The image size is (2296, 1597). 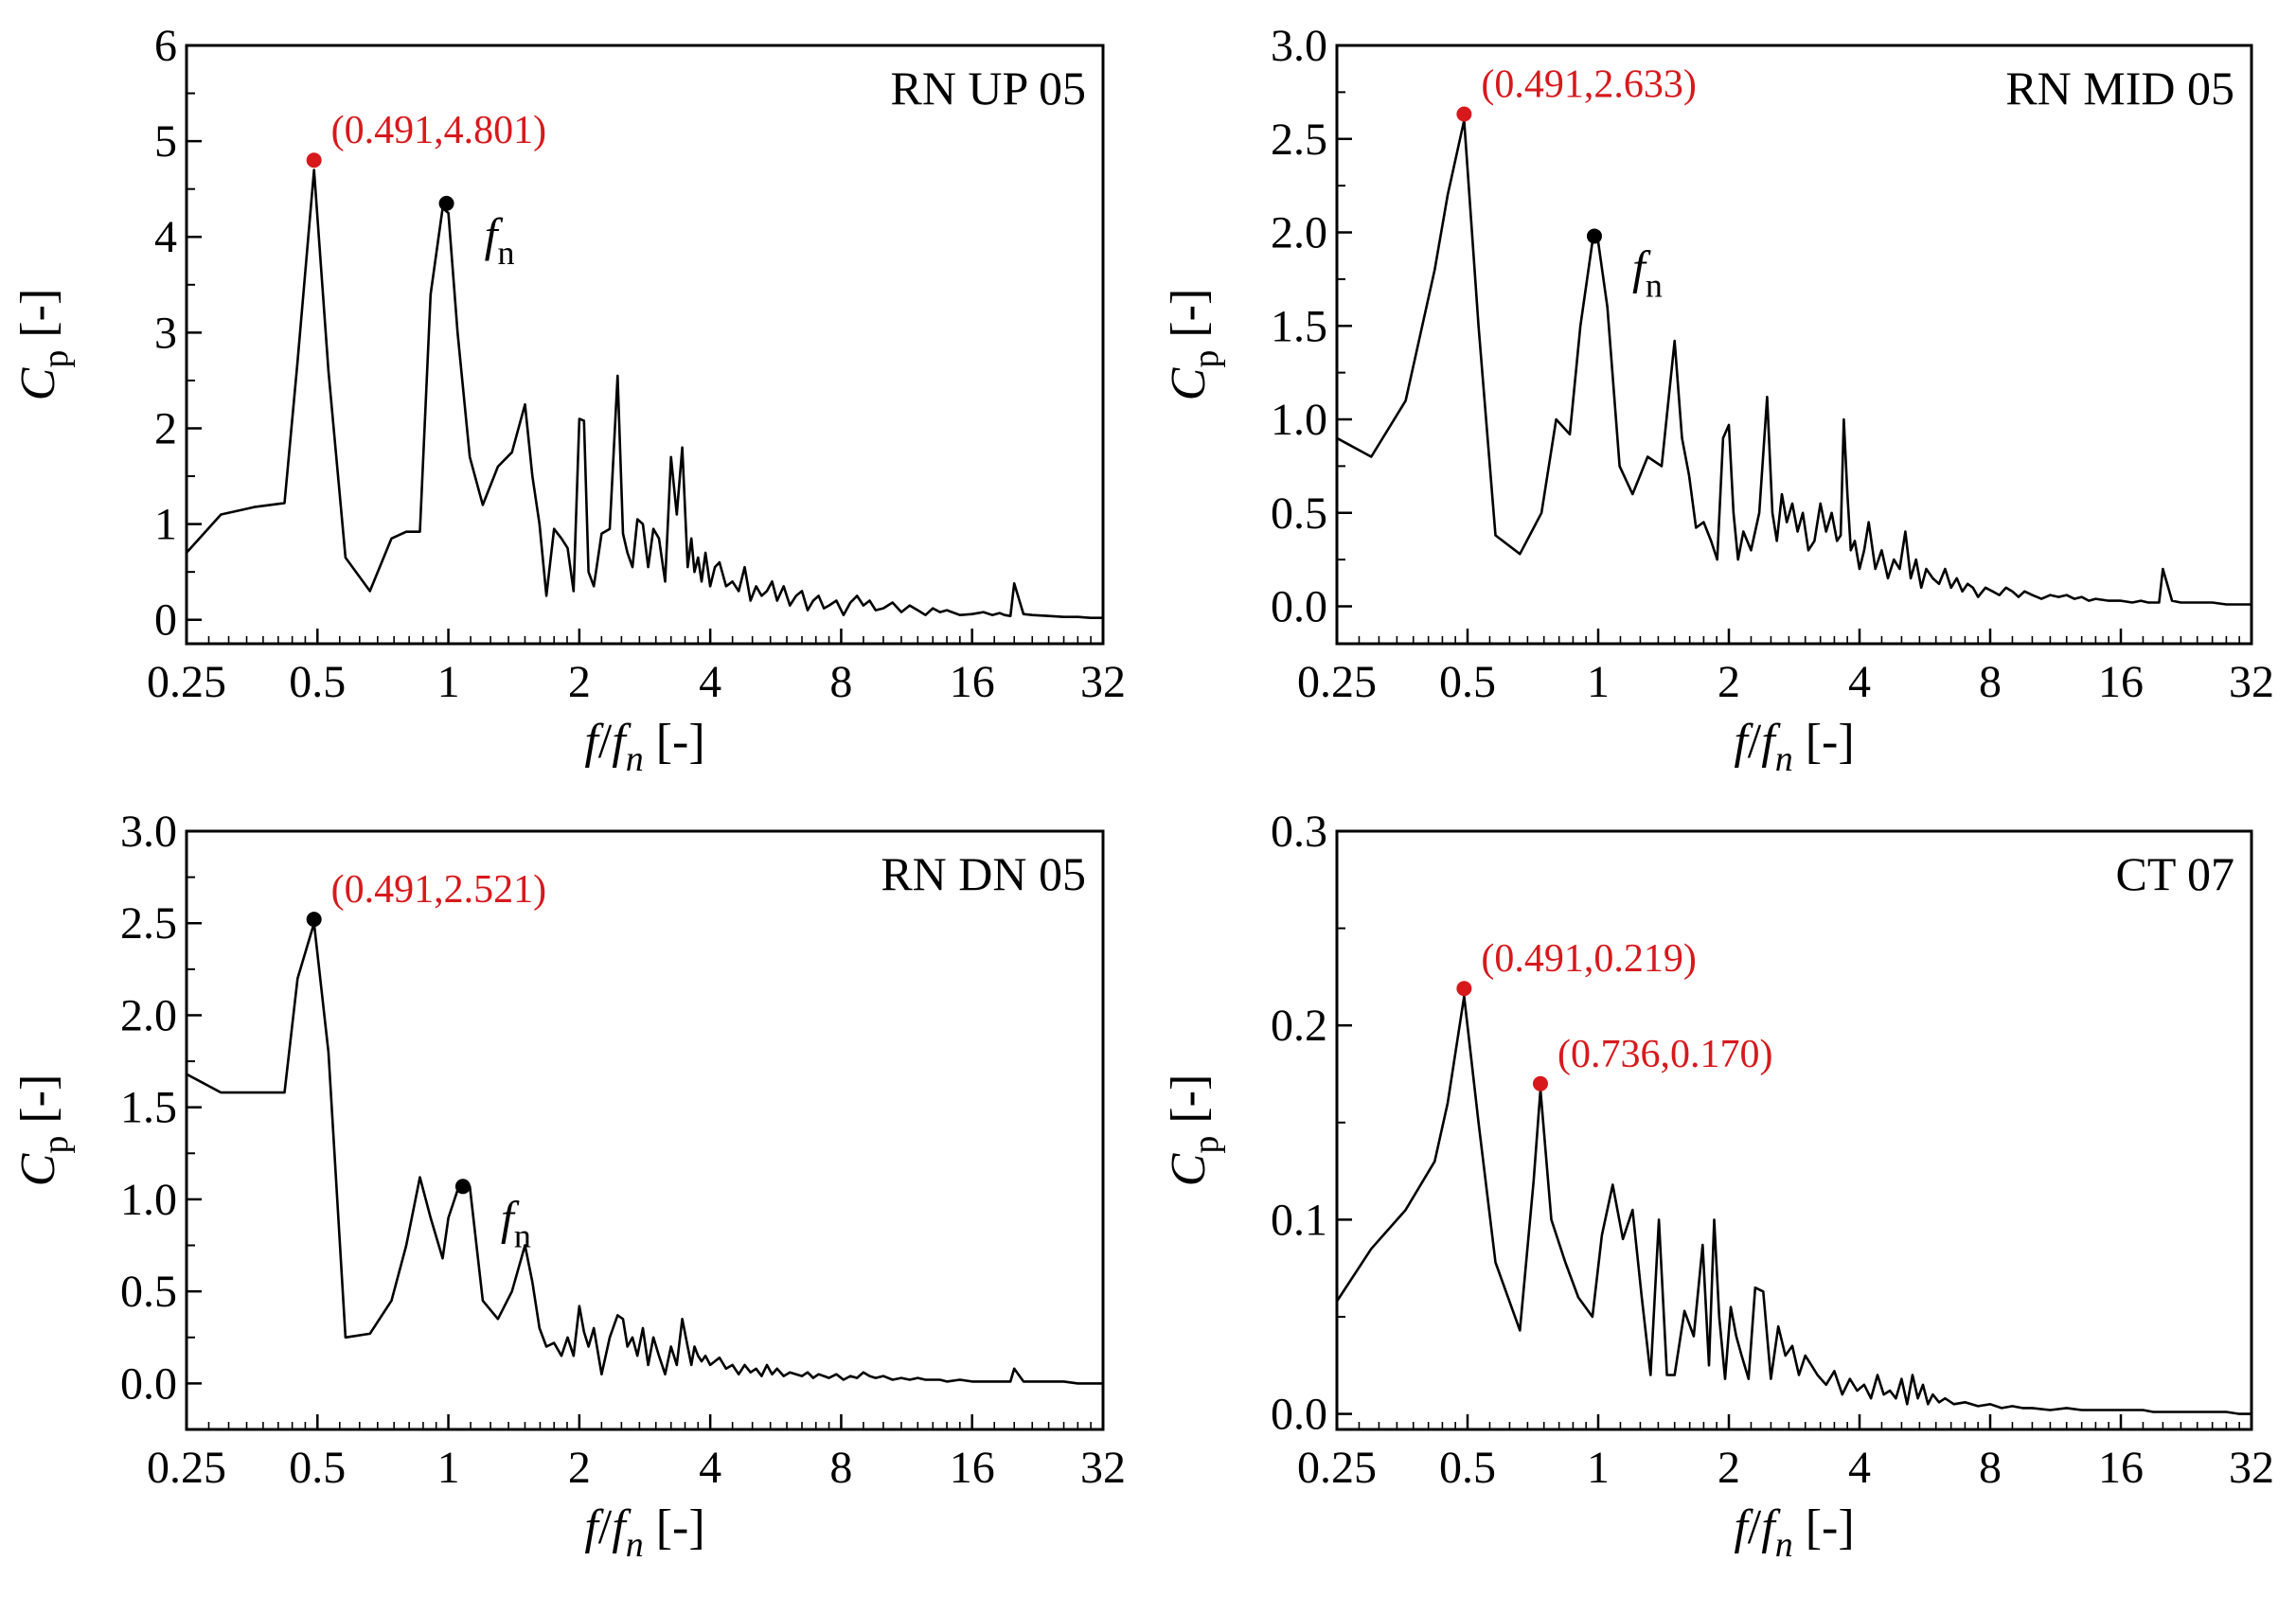 What do you see at coordinates (2175, 873) in the screenshot?
I see `panel-label: CT 07` at bounding box center [2175, 873].